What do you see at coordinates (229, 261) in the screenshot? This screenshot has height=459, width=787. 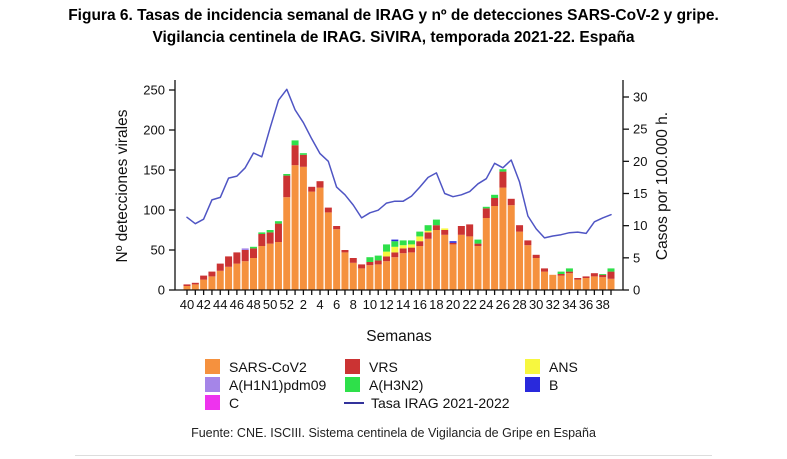 I see `bar-segment-VRS-w45` at bounding box center [229, 261].